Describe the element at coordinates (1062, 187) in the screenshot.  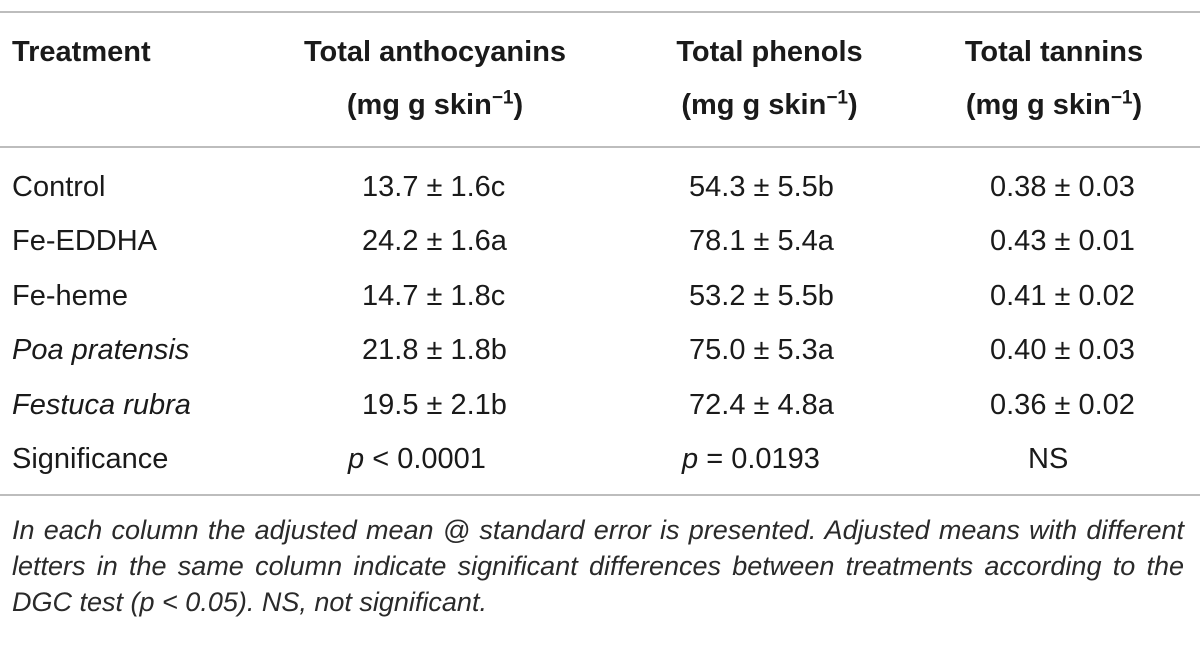
I see `row-control-tannins: 0.38 ± 0.03` at that location.